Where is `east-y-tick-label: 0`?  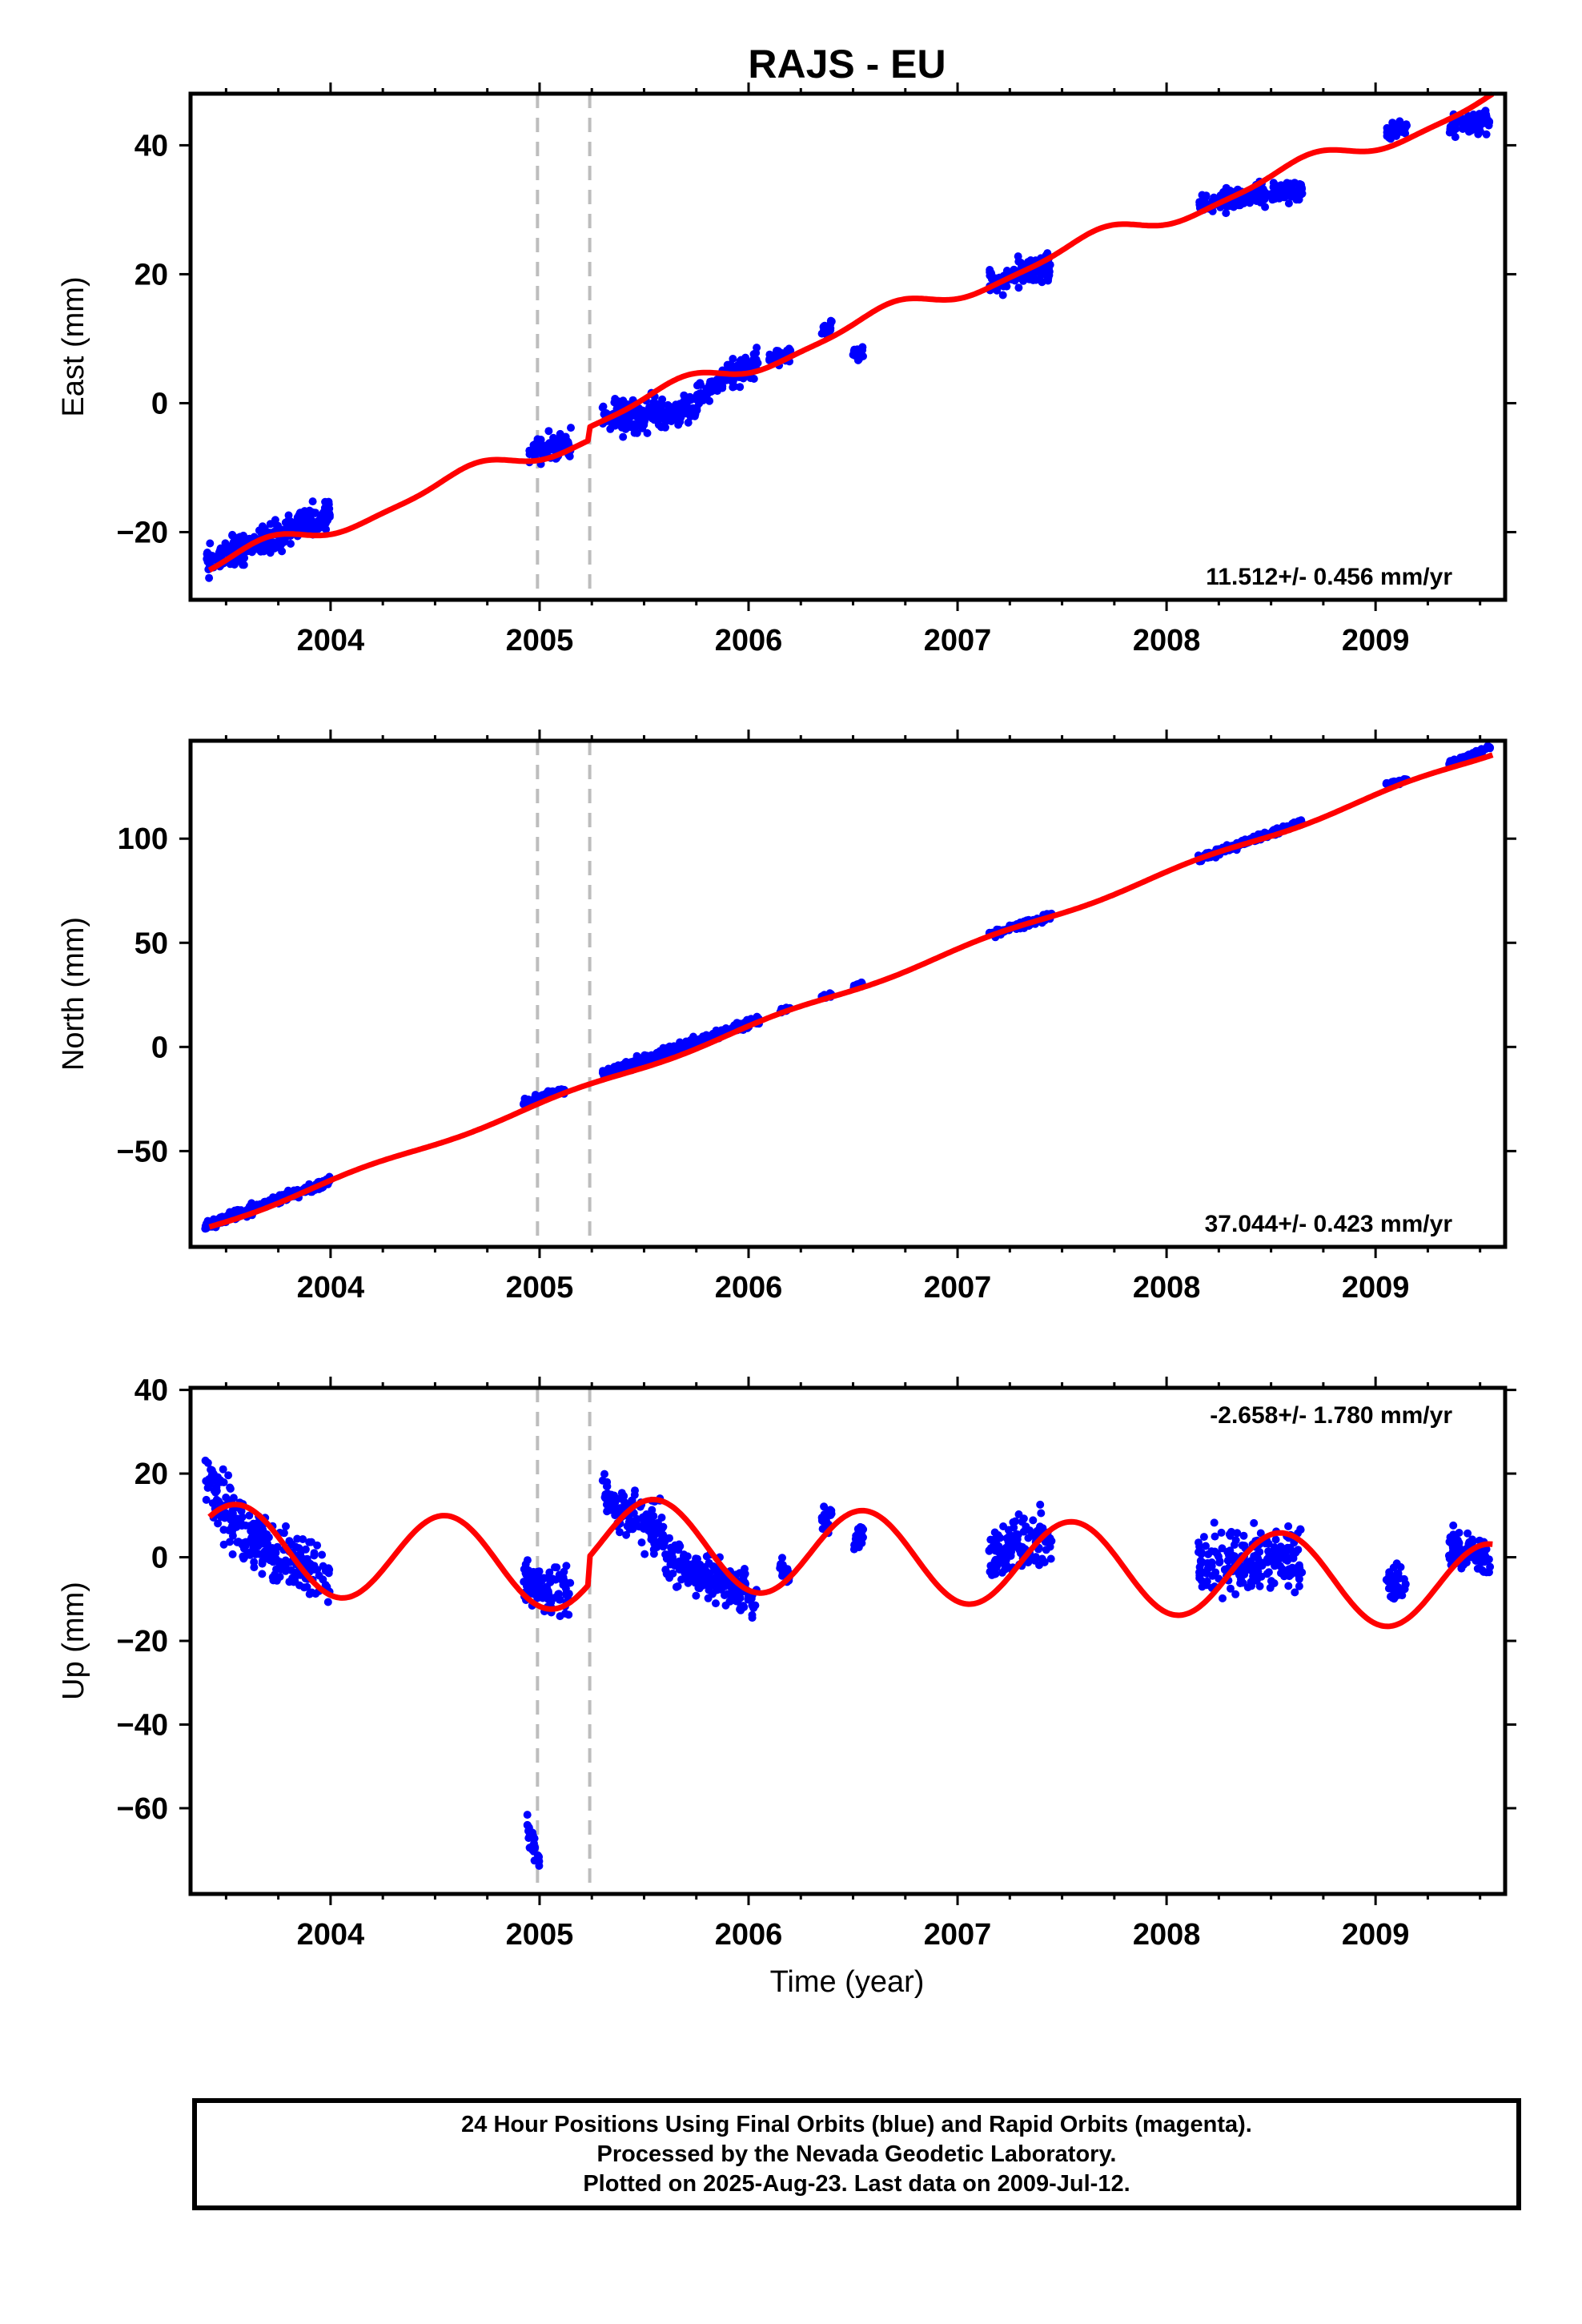
east-y-tick-label: 0 is located at coordinates (159, 403).